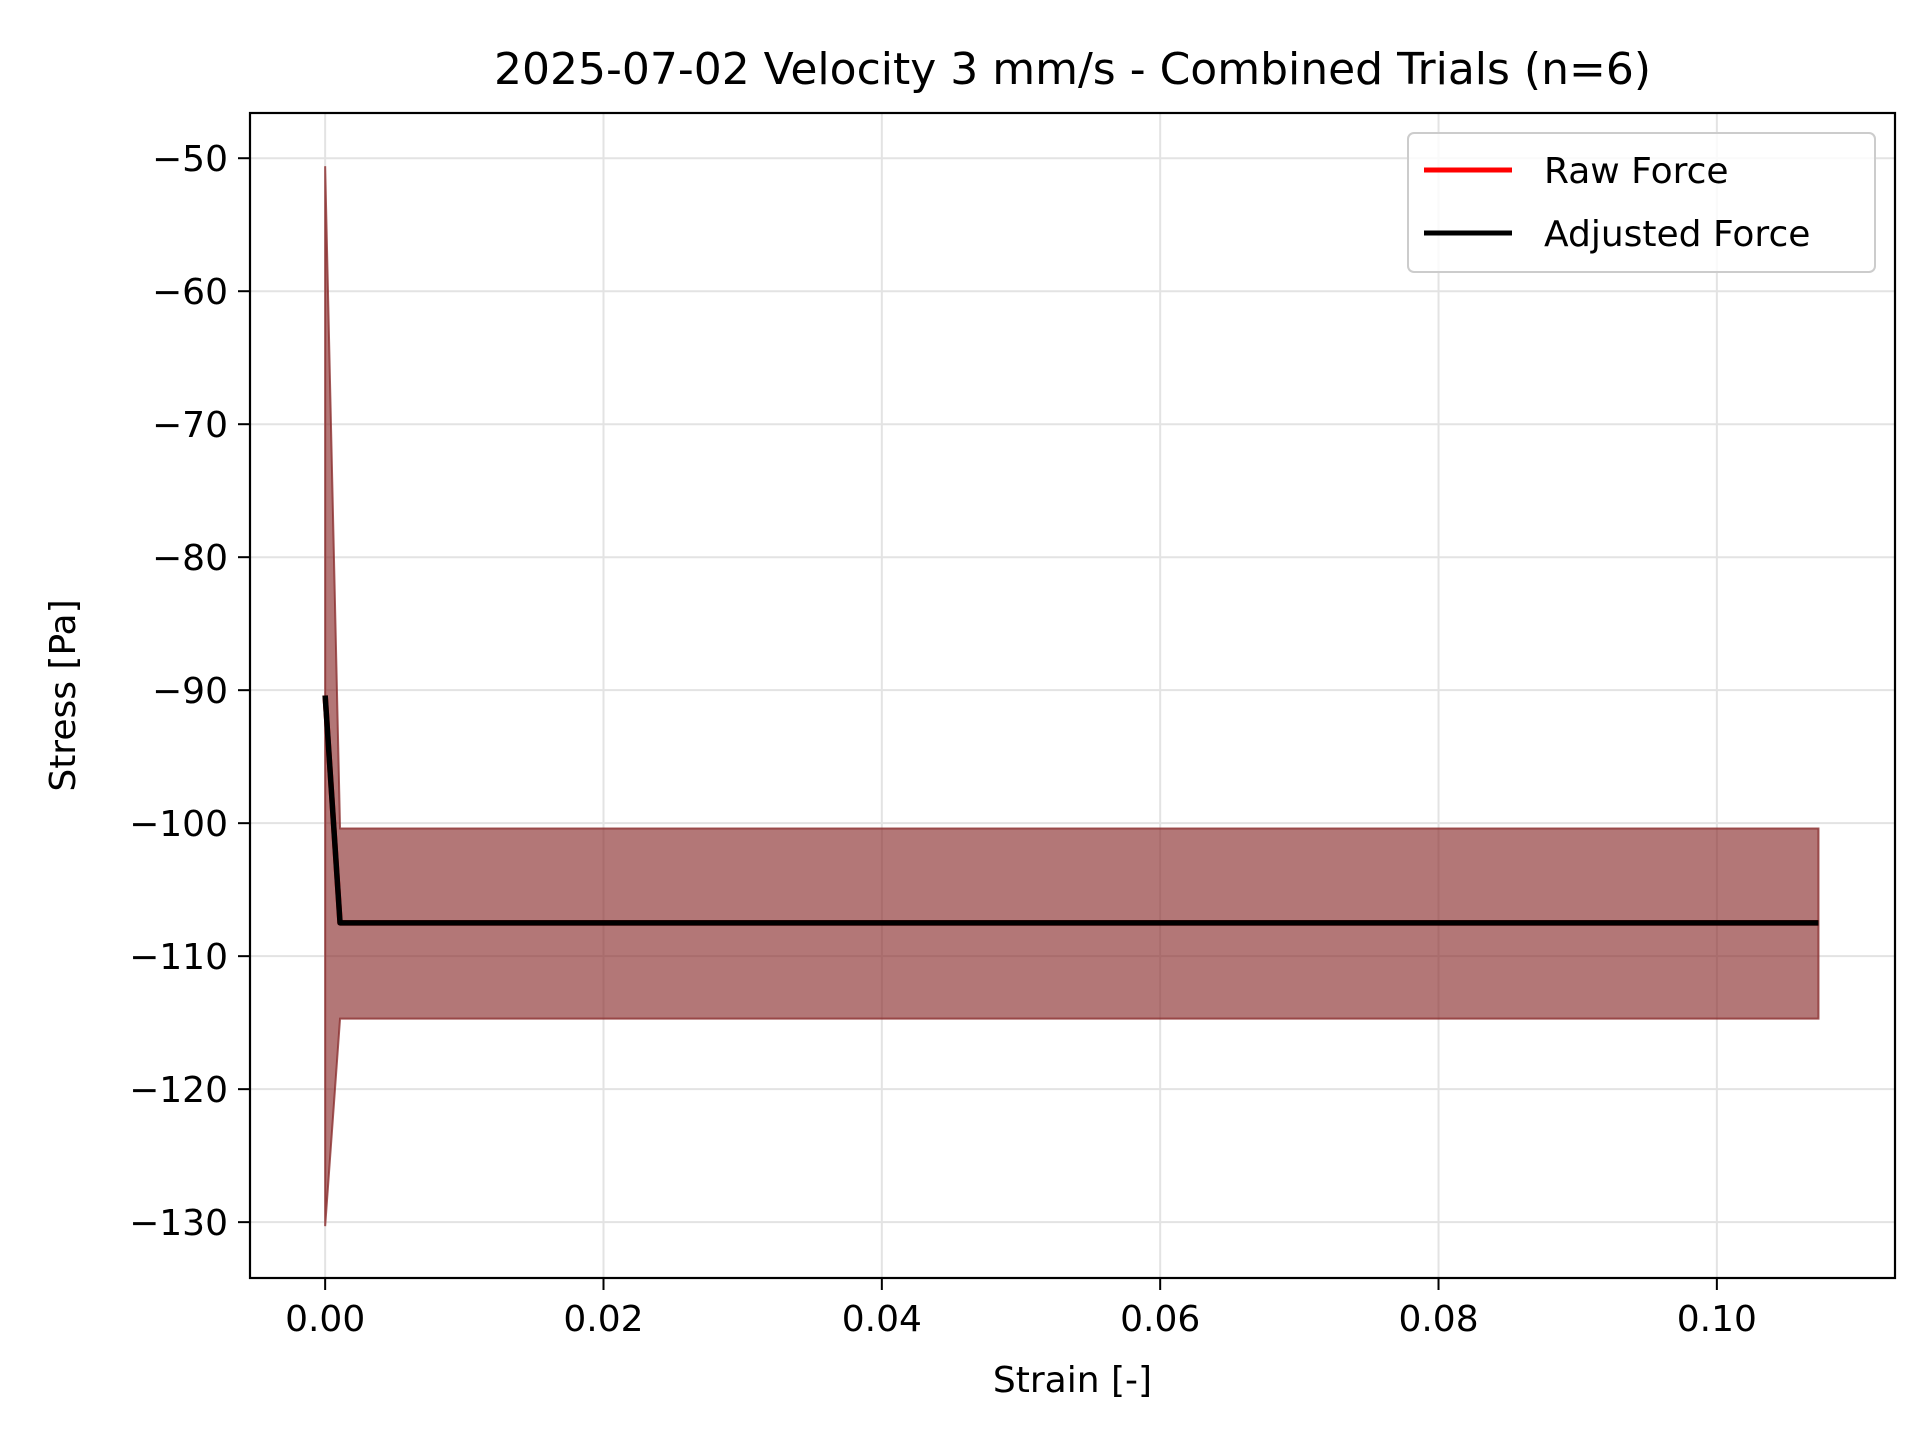 This screenshot has width=1920, height=1440. I want to click on x-axis-label: Strain [-], so click(1072, 1380).